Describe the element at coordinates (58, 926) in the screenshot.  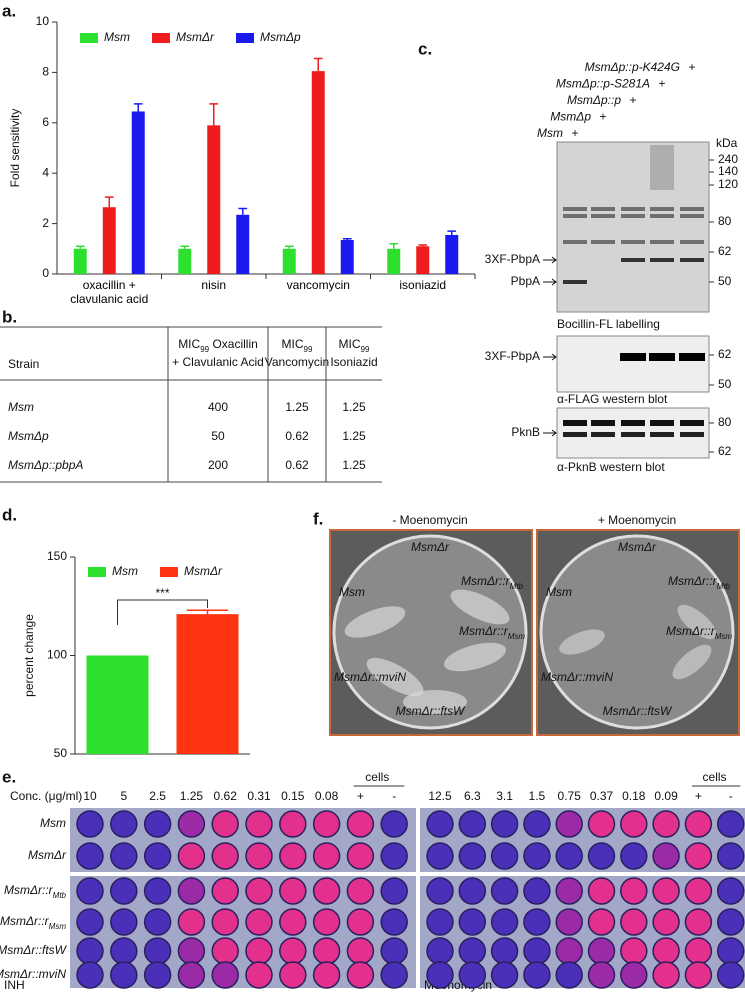
I see `row-label-sub: Msm` at that location.